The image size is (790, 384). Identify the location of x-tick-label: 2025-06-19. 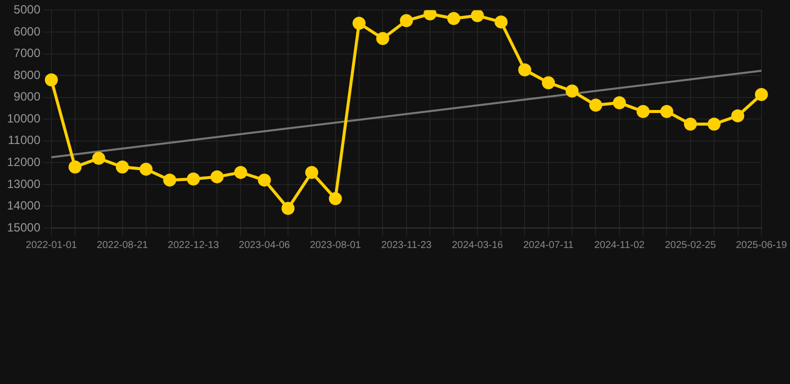
(762, 245).